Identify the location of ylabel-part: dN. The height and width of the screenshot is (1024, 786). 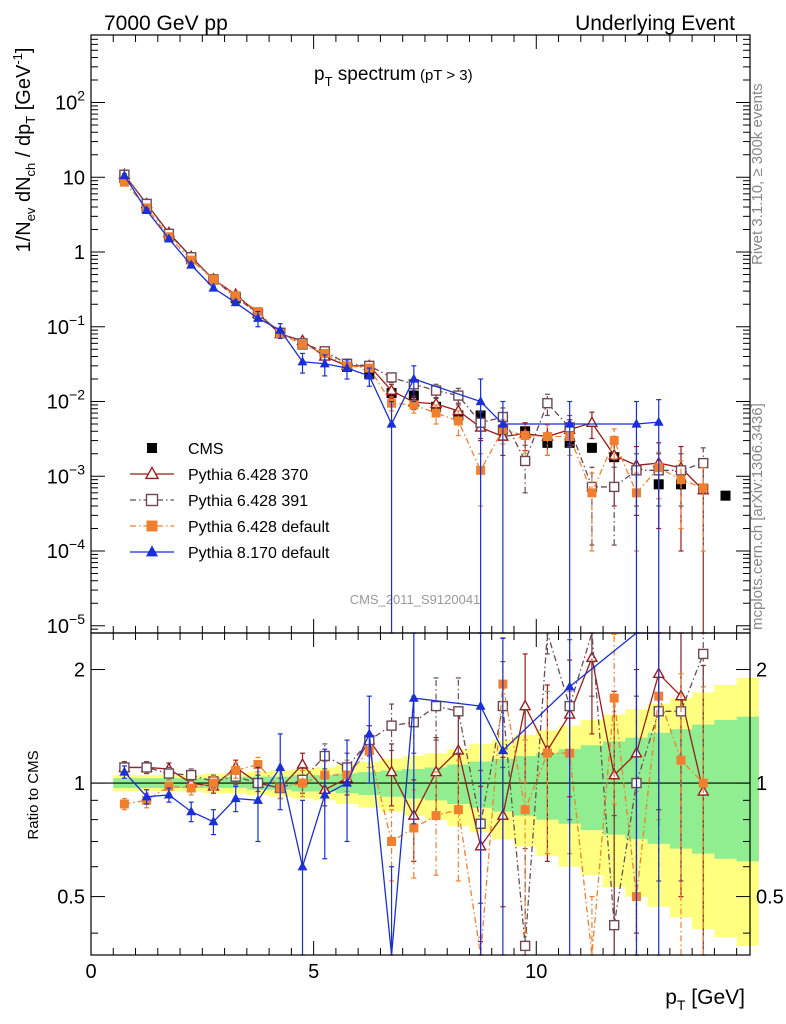
(24, 191).